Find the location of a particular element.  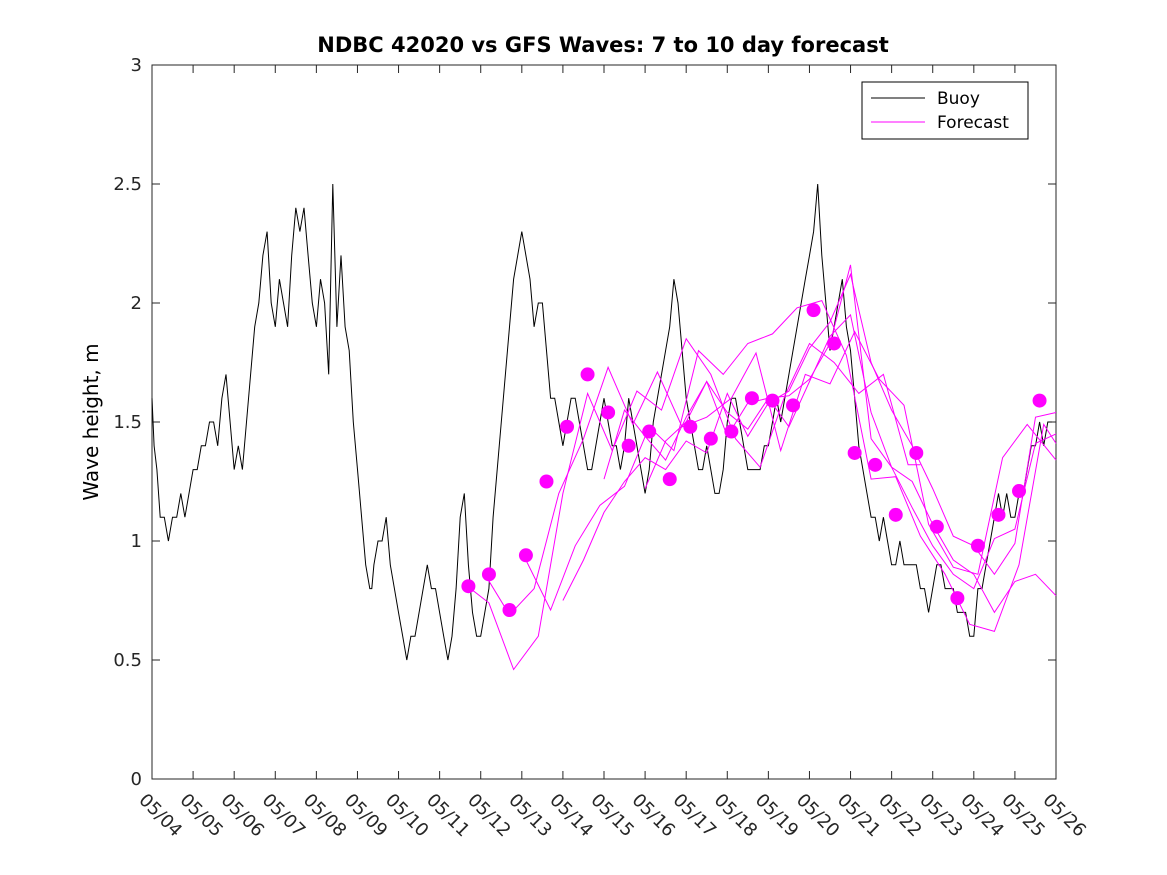

x-tick-label: 05/18 is located at coordinates (736, 816).